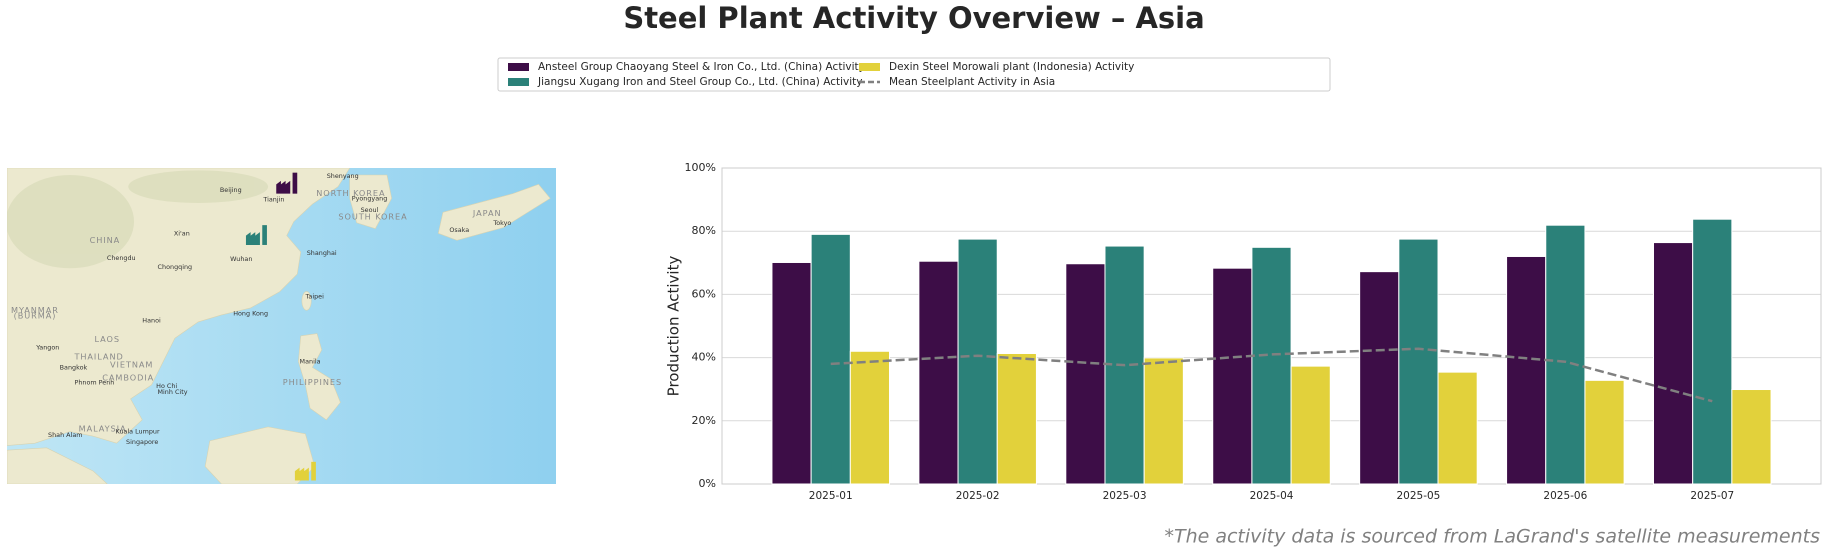 The height and width of the screenshot is (558, 1828). What do you see at coordinates (372, 216) in the screenshot?
I see `map-country-label: SOUTH KOREA` at bounding box center [372, 216].